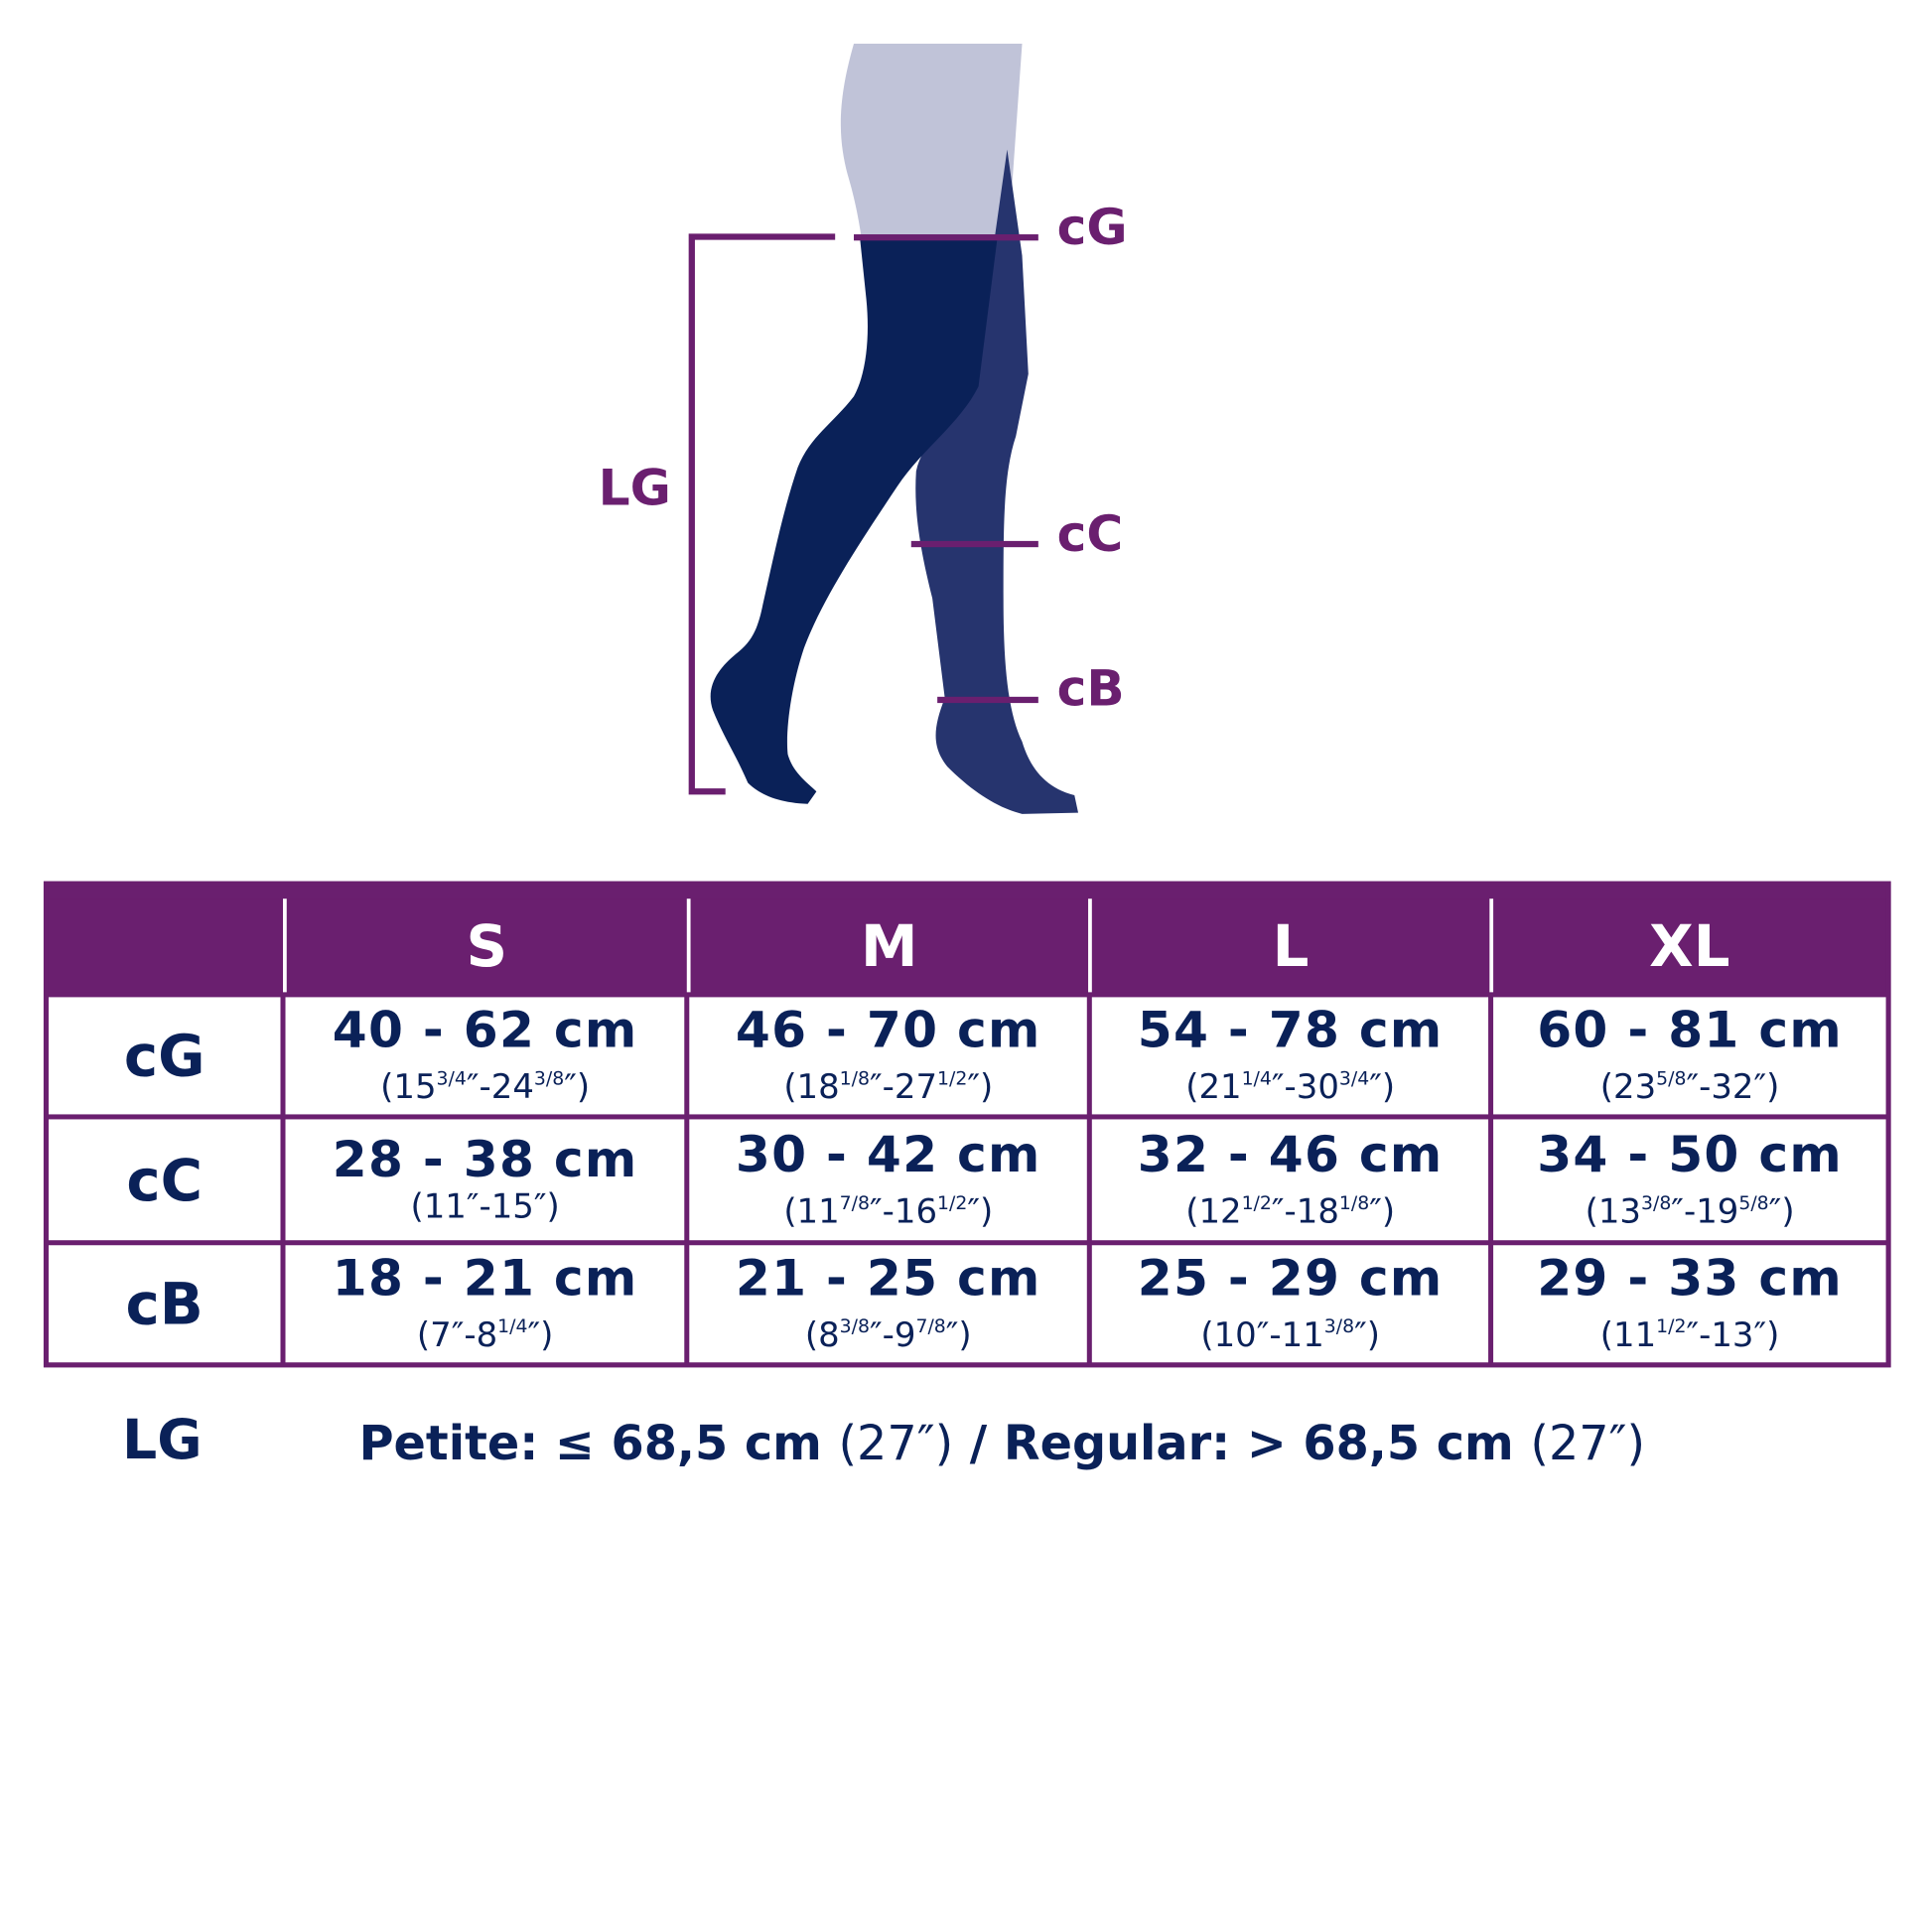 The width and height of the screenshot is (1932, 1932). What do you see at coordinates (164, 1056) in the screenshot?
I see `row-label: cG` at bounding box center [164, 1056].